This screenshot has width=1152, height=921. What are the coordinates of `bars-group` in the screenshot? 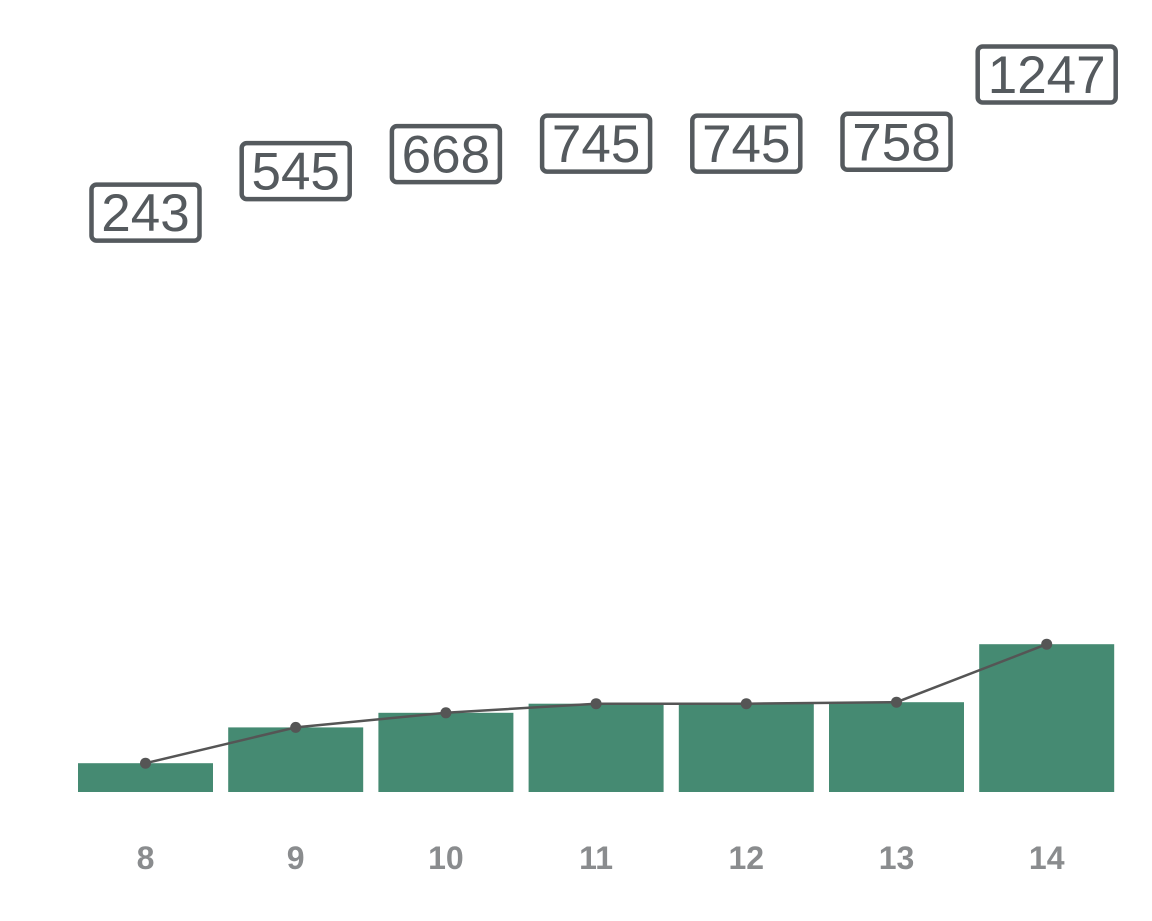 It's located at (596, 718).